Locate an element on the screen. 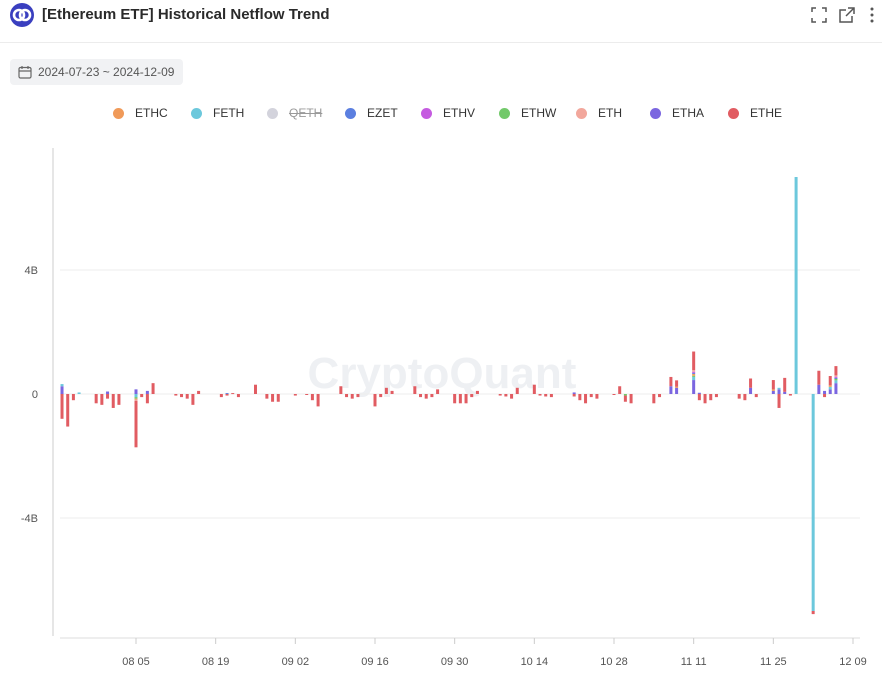  legend-label: ETHA is located at coordinates (688, 113).